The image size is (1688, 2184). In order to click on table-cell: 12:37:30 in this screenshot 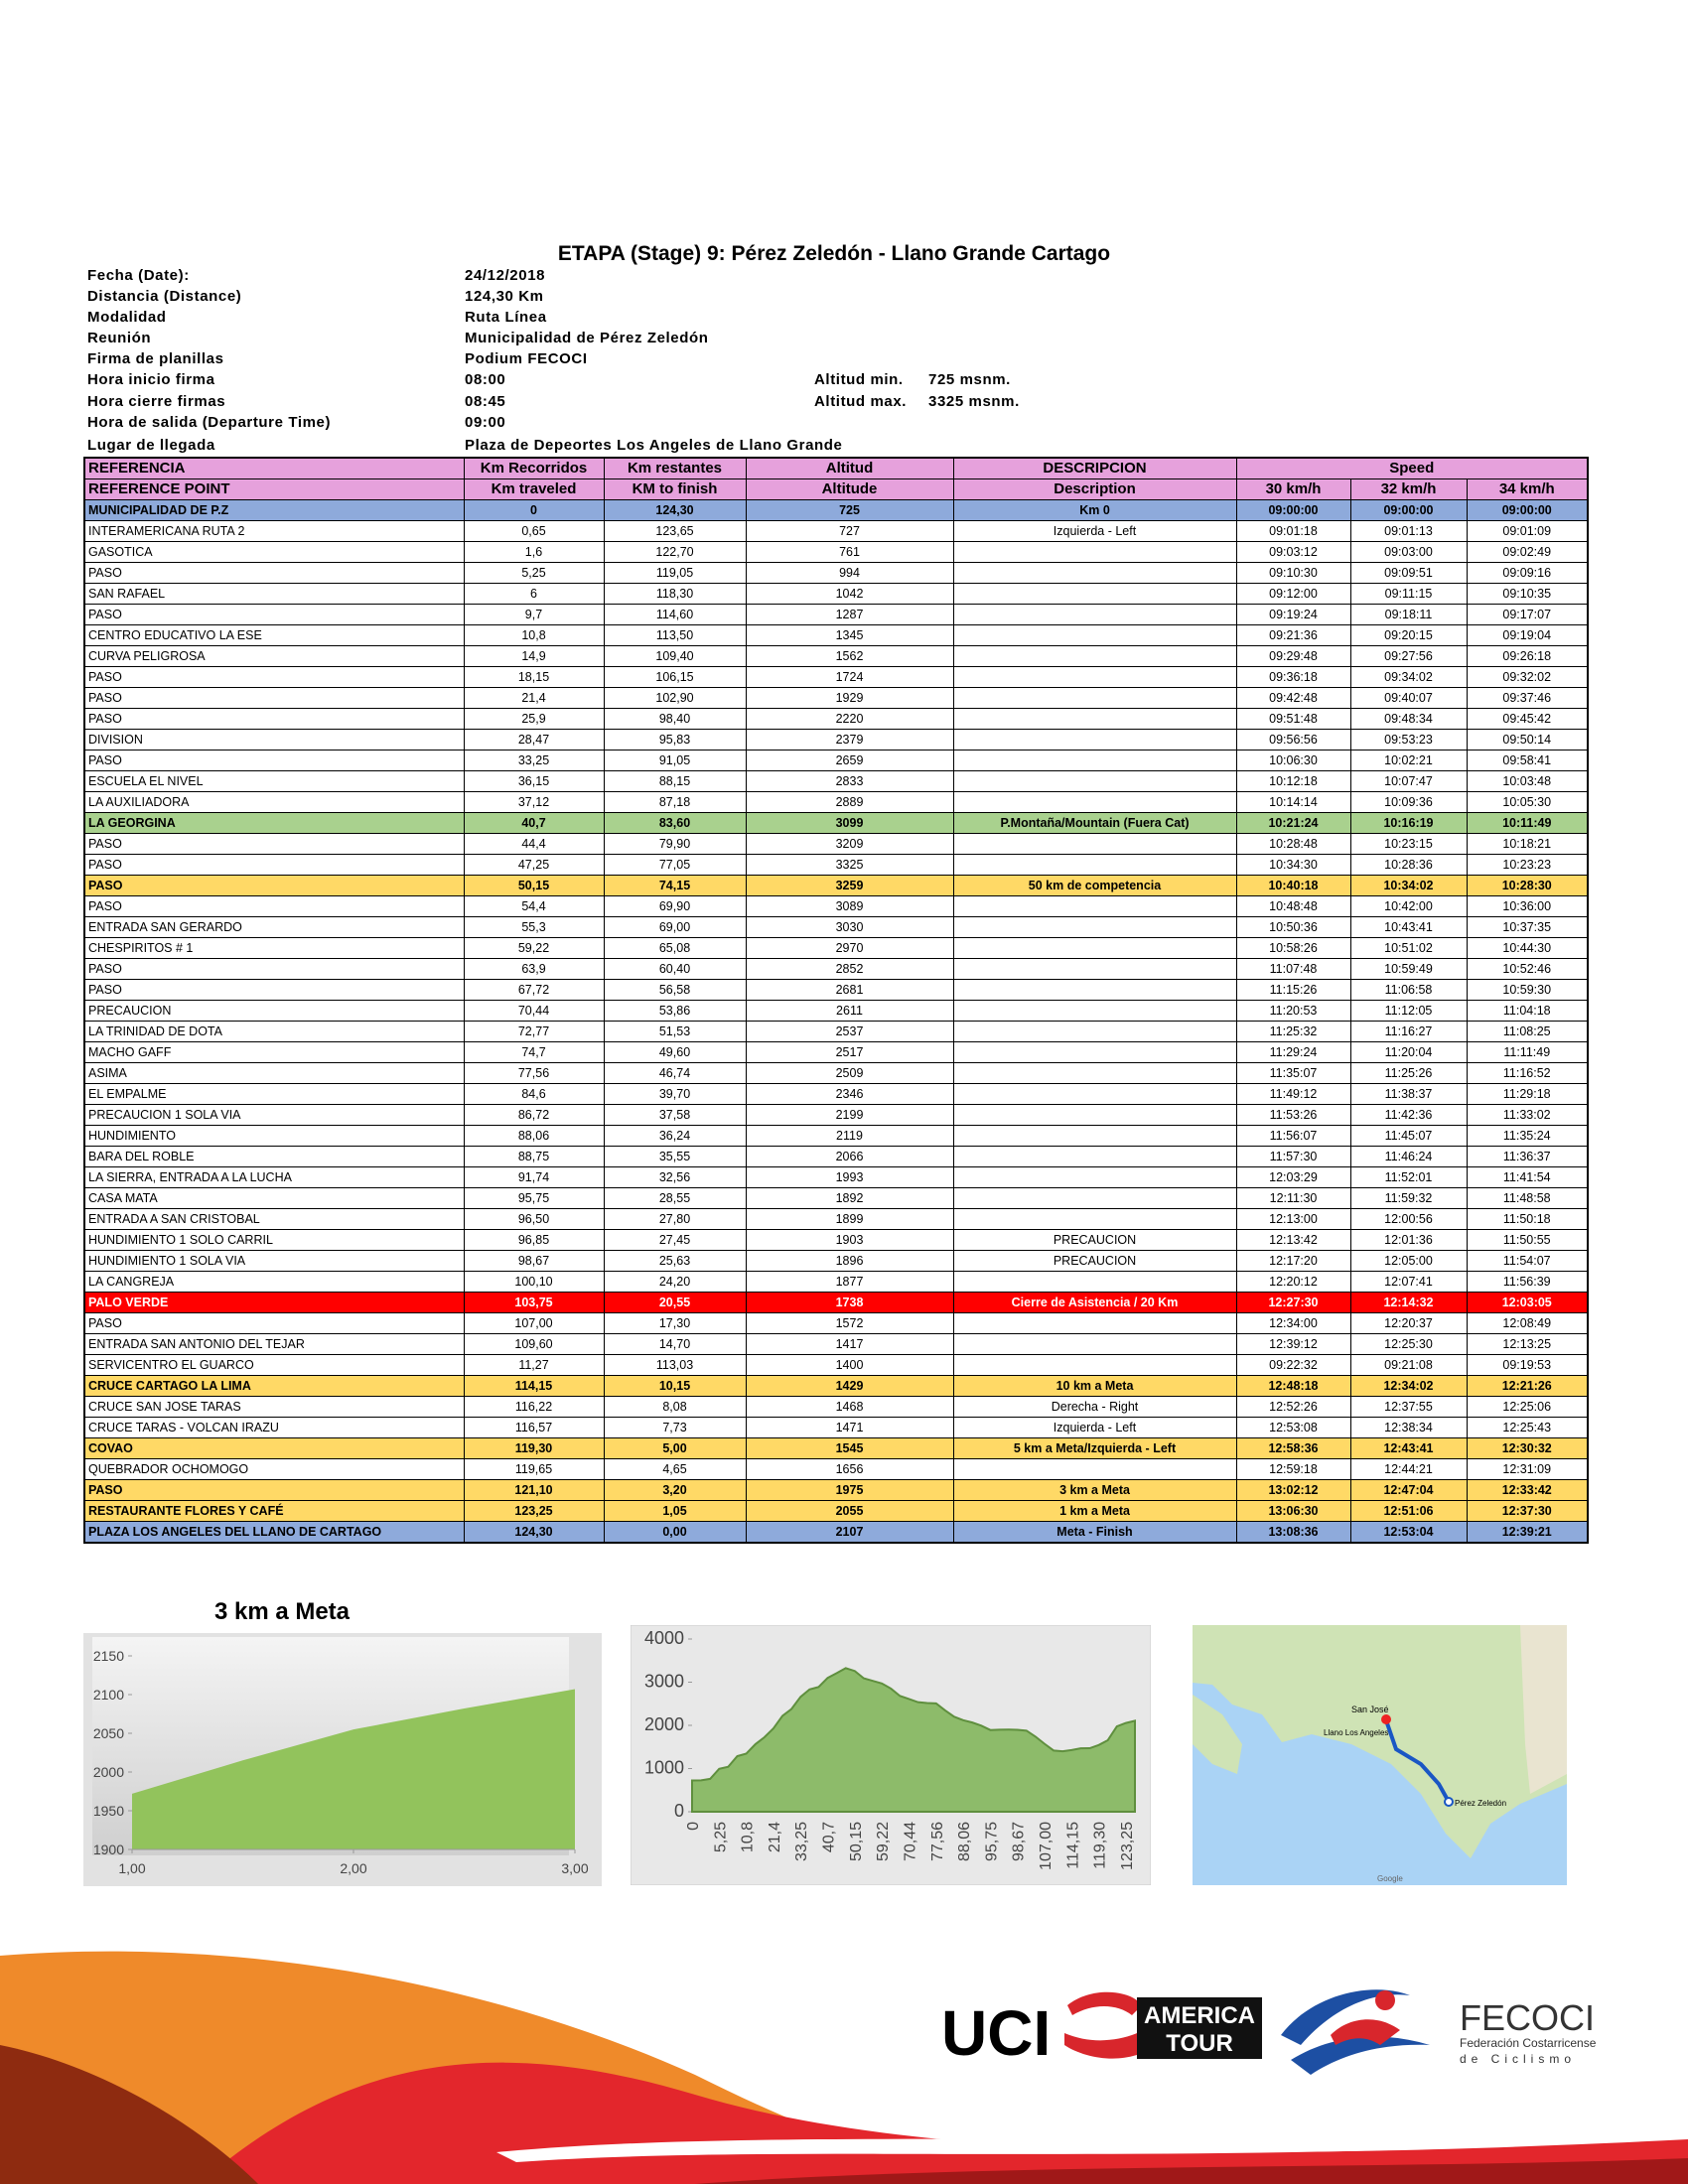, I will do `click(1527, 1511)`.